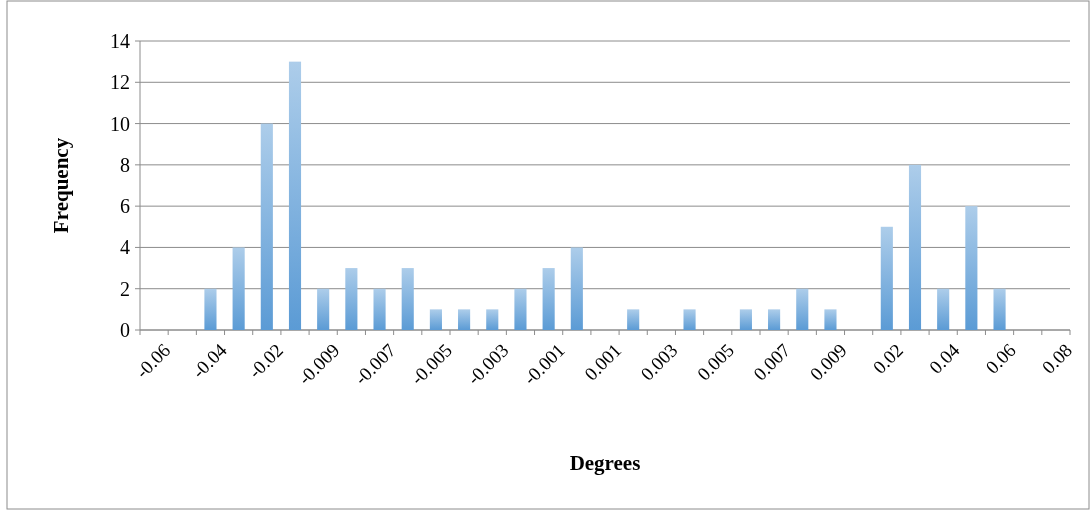 The width and height of the screenshot is (1091, 510). What do you see at coordinates (1057, 358) in the screenshot?
I see `x-tick-label: 0.08` at bounding box center [1057, 358].